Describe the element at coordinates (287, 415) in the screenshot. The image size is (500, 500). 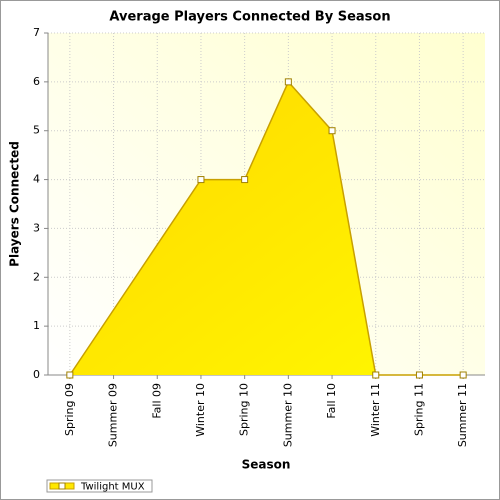
I see `x-tick-label: Summer 10` at that location.